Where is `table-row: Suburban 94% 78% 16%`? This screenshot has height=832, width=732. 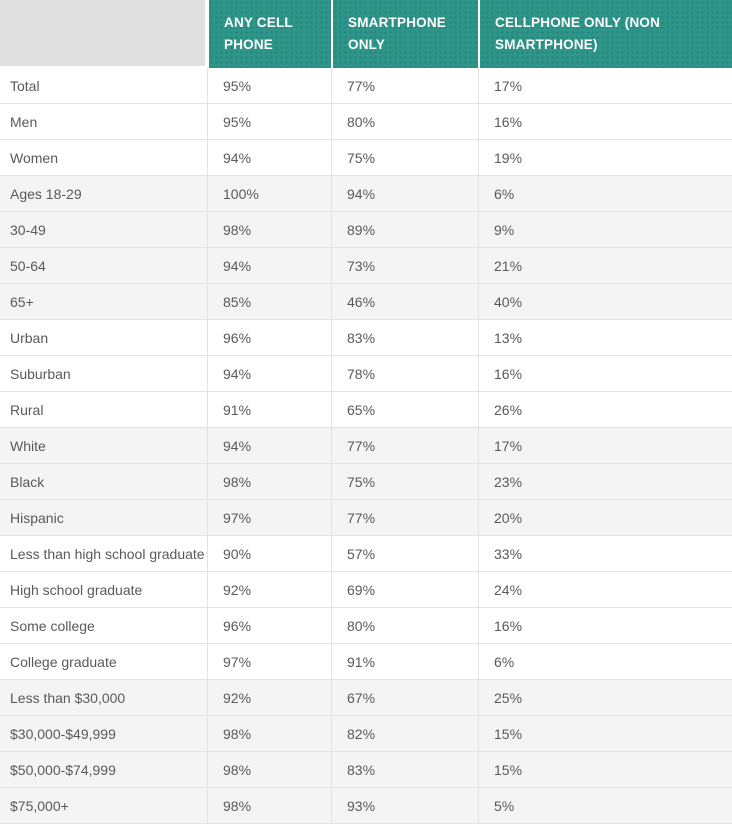
table-row: Suburban 94% 78% 16% is located at coordinates (366, 374).